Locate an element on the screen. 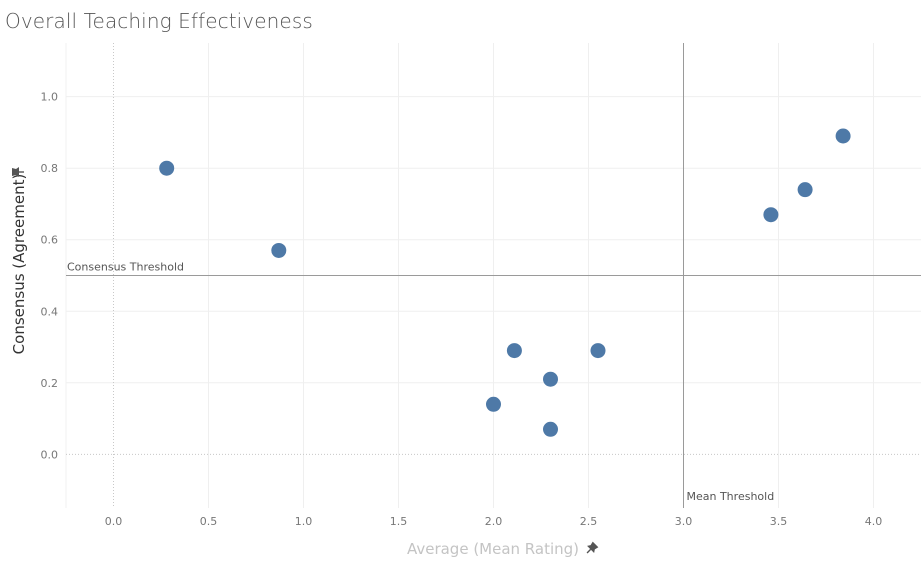  y-axis-title: Consensus (Agreement) is located at coordinates (19, 264).